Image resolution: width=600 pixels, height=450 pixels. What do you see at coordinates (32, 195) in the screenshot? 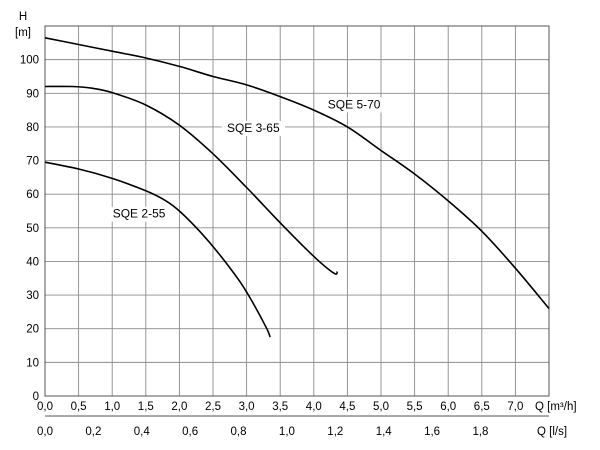
I see `y-tick-label: 60` at bounding box center [32, 195].